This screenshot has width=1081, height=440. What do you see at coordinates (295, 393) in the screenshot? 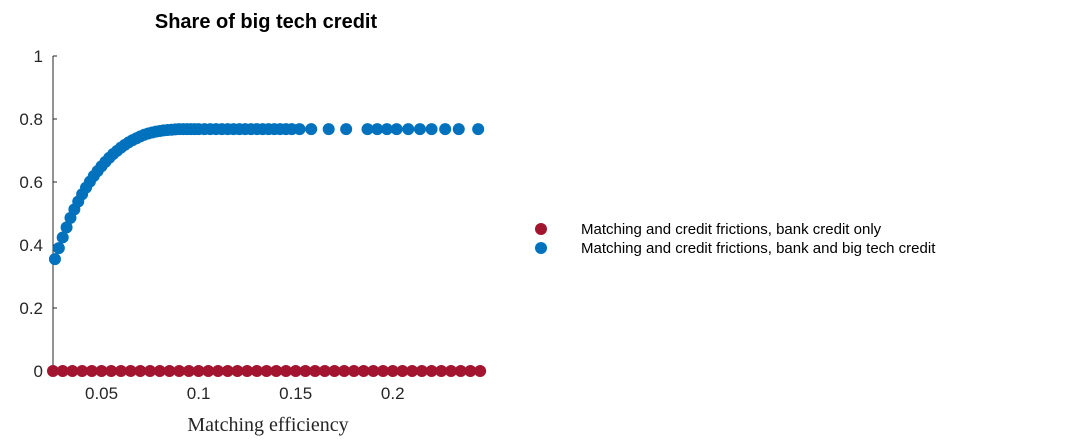
I see `x-tick-label: 0.15` at bounding box center [295, 393].